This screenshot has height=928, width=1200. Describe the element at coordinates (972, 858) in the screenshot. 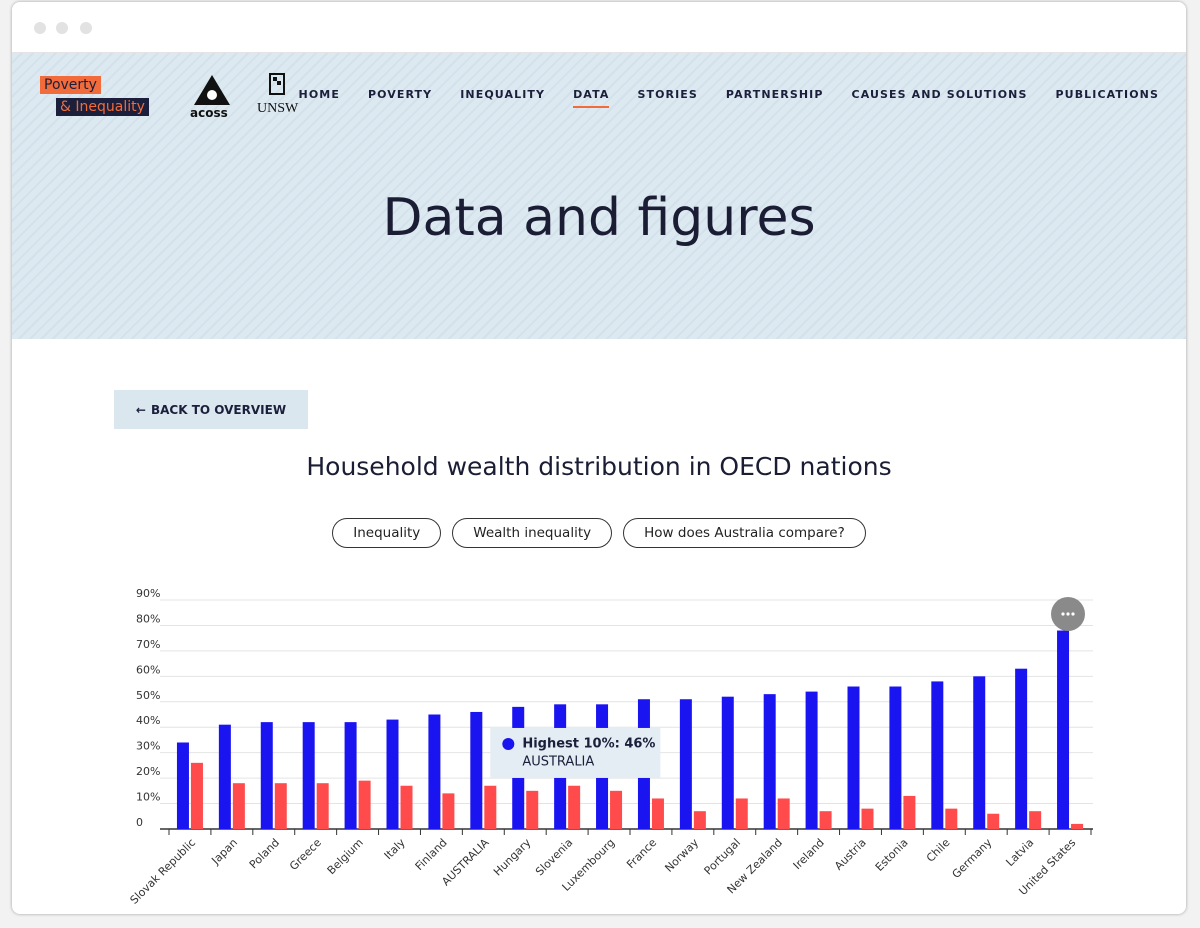

I see `x-tick-label: Germany` at that location.